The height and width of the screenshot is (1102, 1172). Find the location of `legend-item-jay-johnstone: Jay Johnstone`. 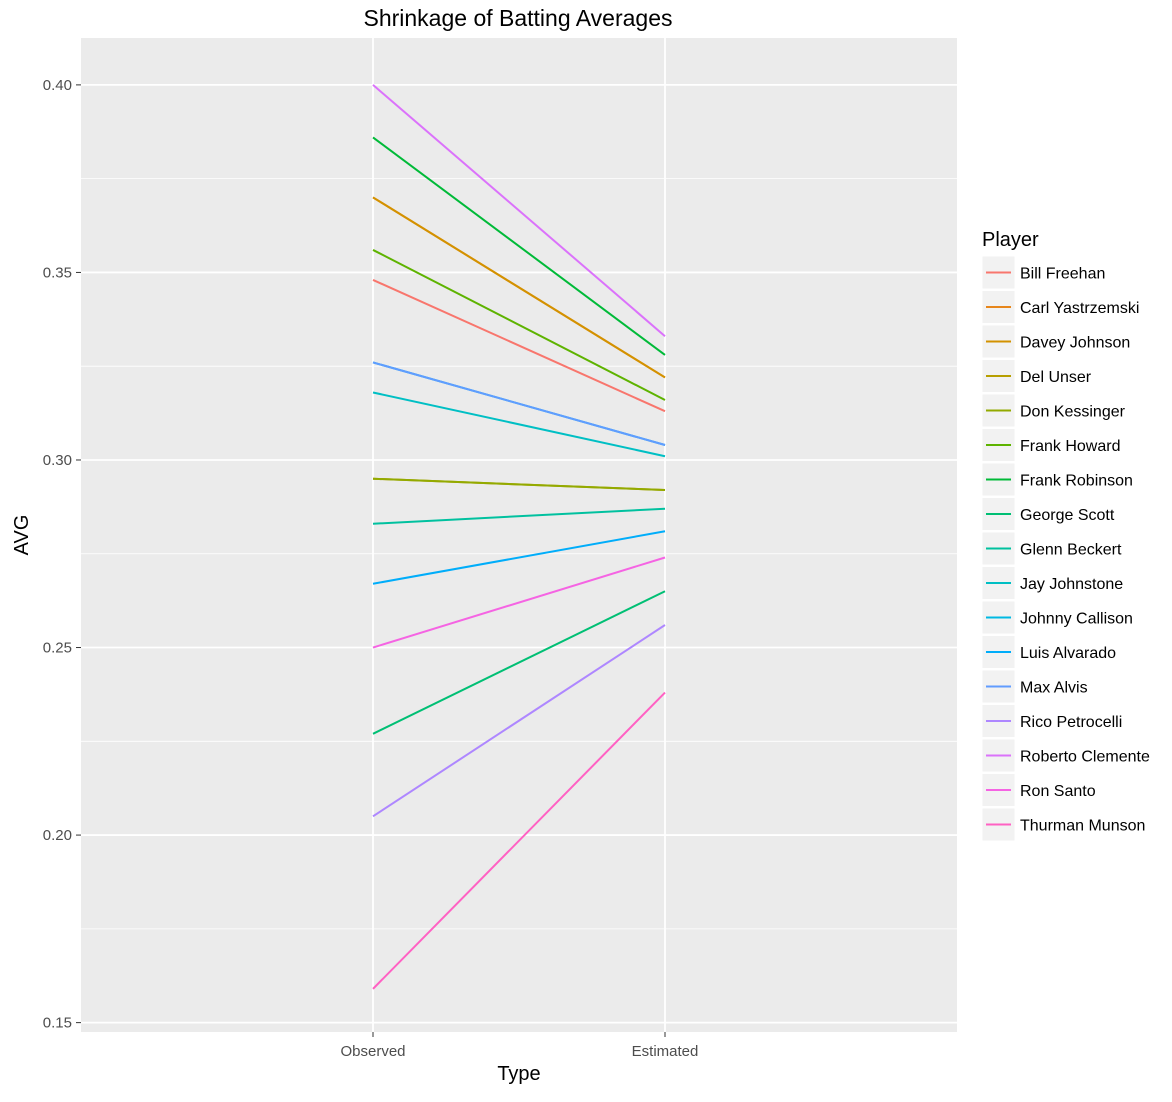

legend-item-jay-johnstone: Jay Johnstone is located at coordinates (1052, 583).